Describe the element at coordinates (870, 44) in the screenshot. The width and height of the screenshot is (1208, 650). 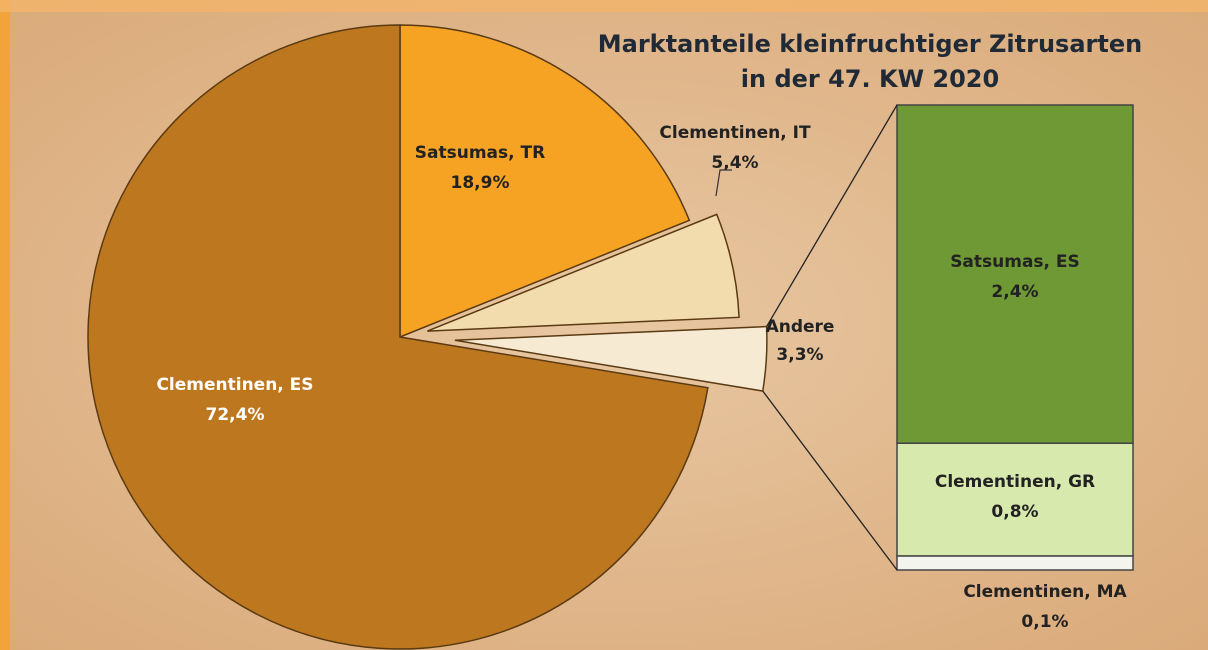
I see `chart-title: Marktanteile kleinfruchtiger Zitrusarten` at that location.